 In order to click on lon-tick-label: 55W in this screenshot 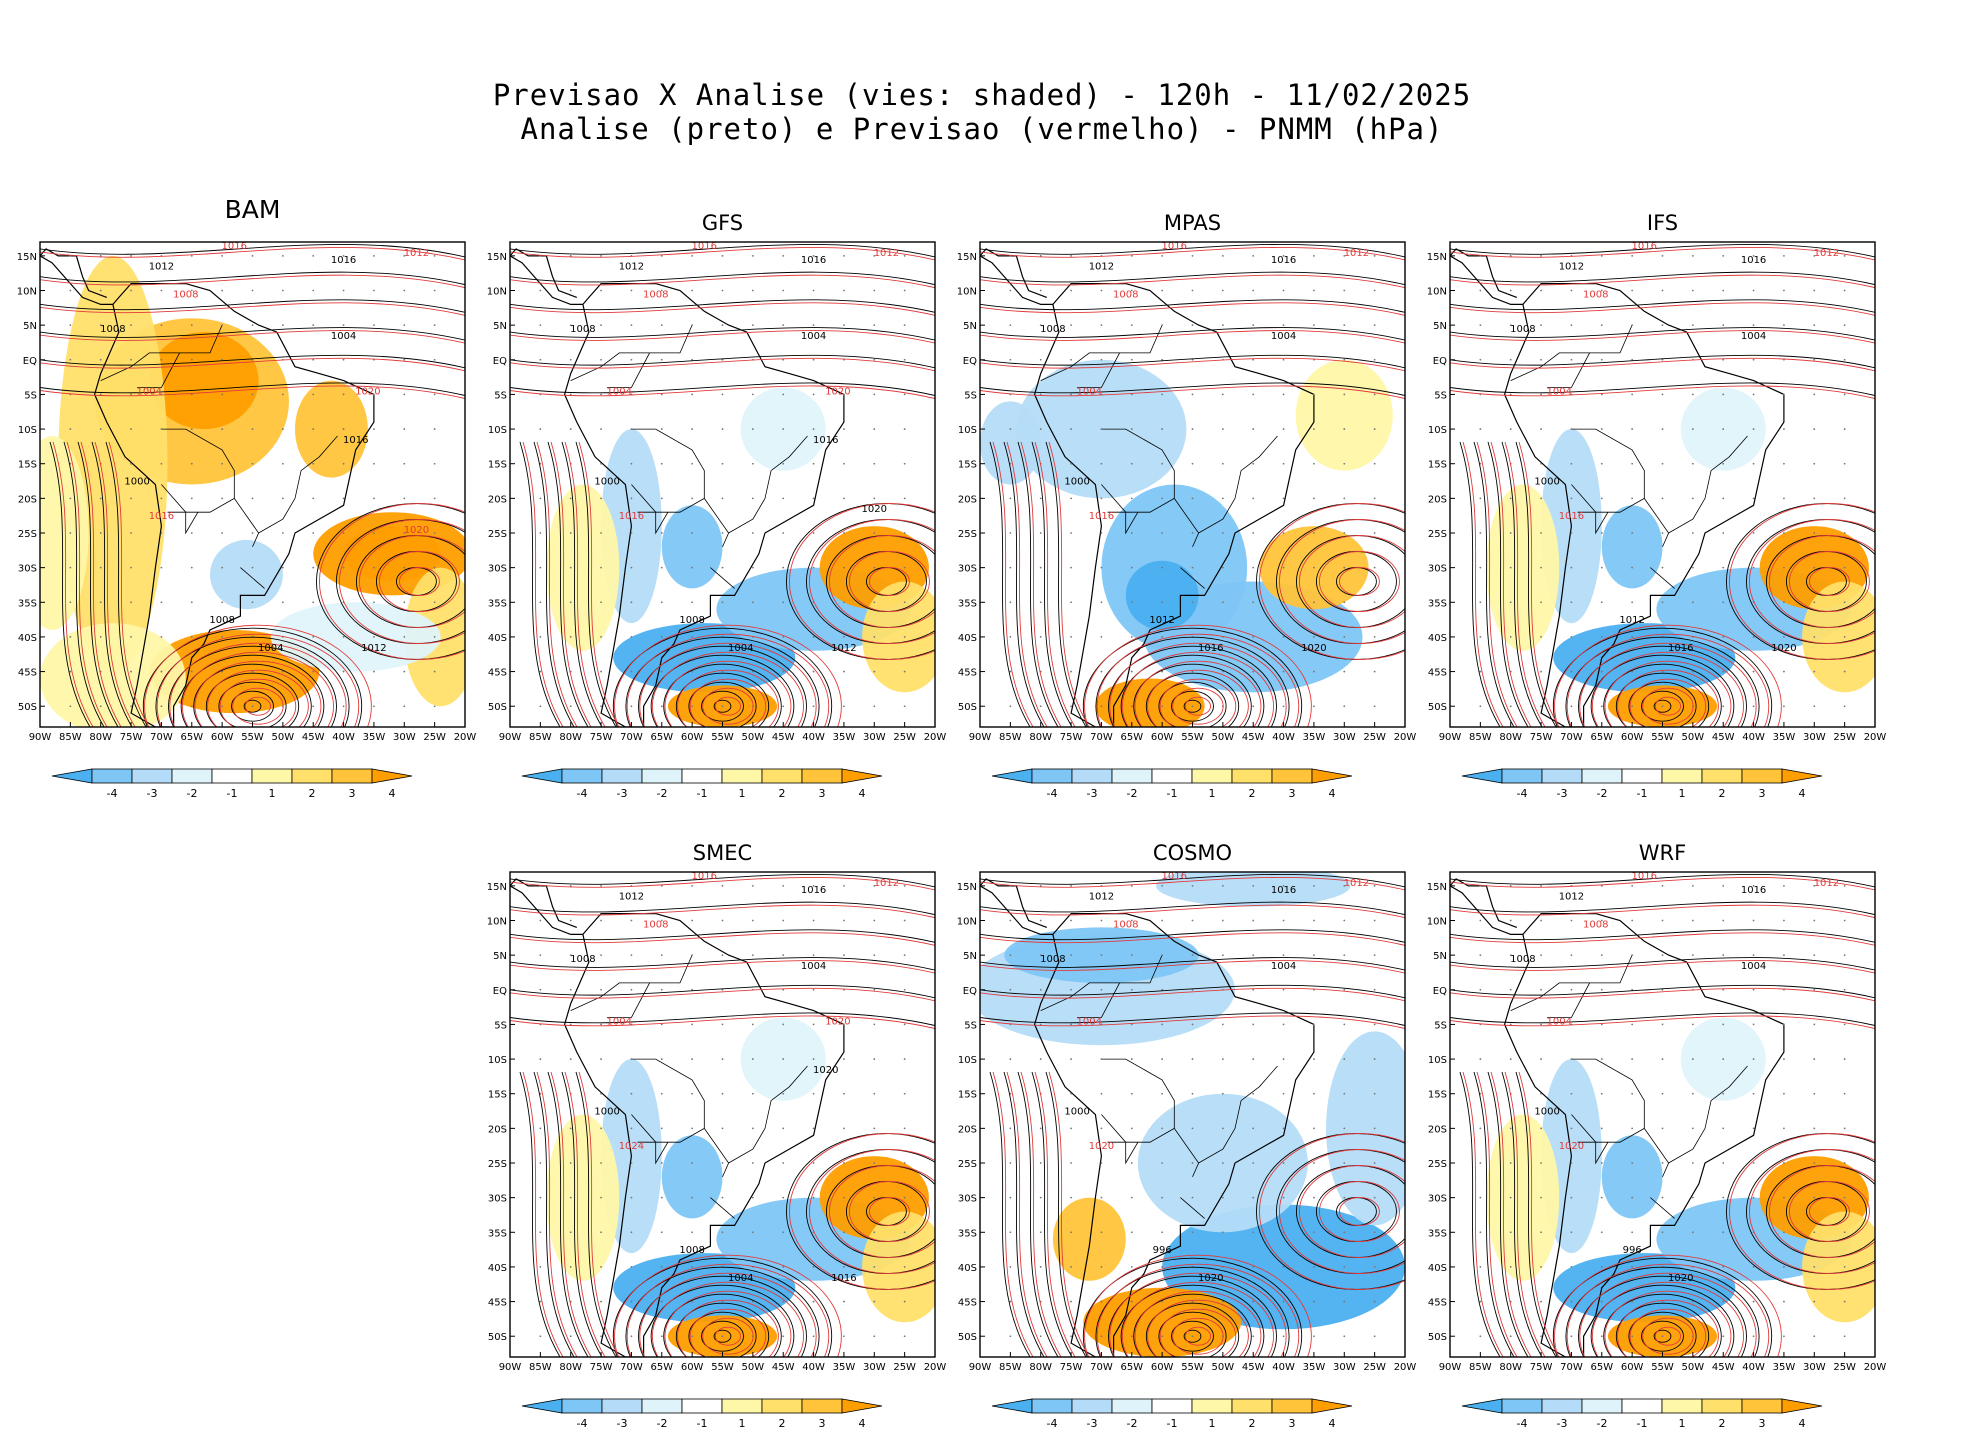, I will do `click(1192, 737)`.